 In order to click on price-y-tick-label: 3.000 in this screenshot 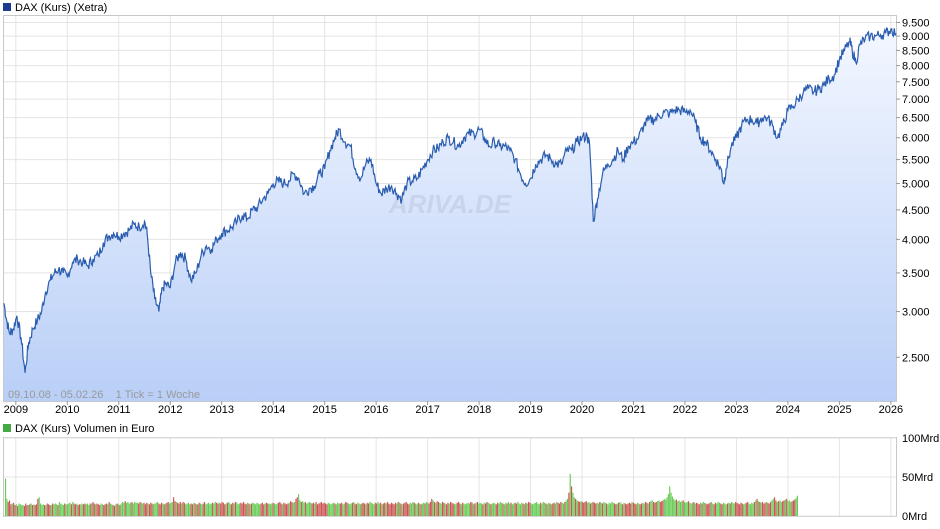, I will do `click(916, 313)`.